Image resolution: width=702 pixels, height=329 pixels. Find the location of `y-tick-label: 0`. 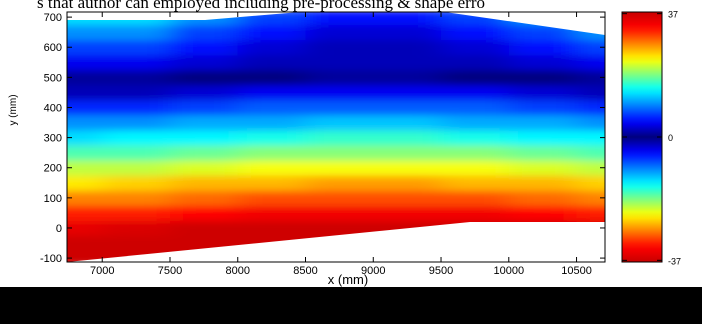

y-tick-label: 0 is located at coordinates (59, 229).